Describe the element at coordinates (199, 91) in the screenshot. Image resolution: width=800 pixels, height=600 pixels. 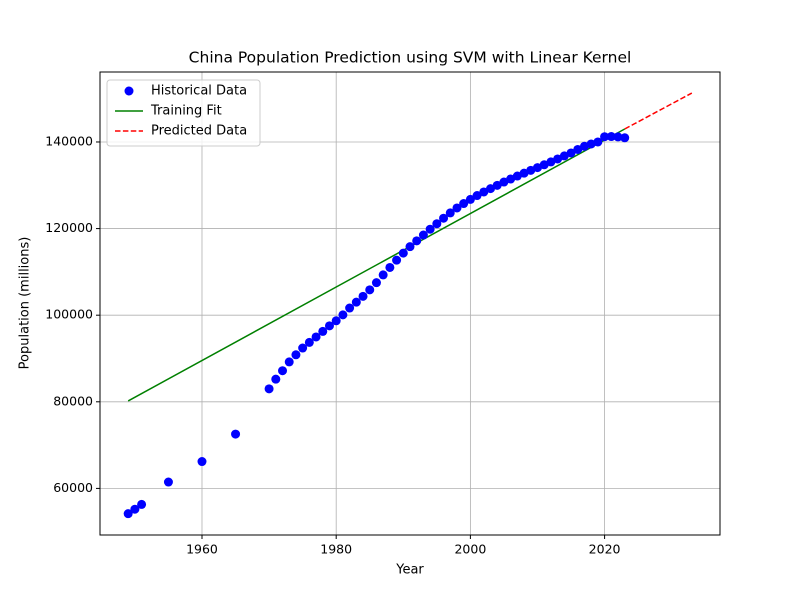
I see `legend-label: Historical Data` at that location.